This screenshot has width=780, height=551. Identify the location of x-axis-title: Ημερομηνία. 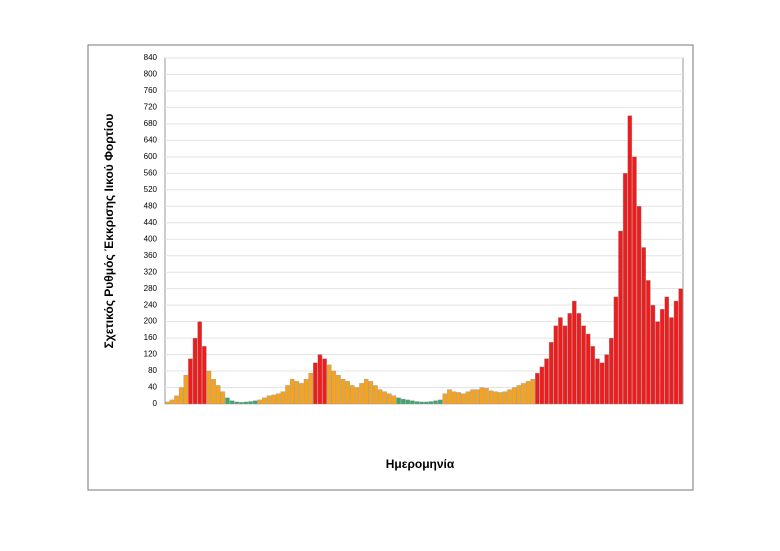
(420, 464).